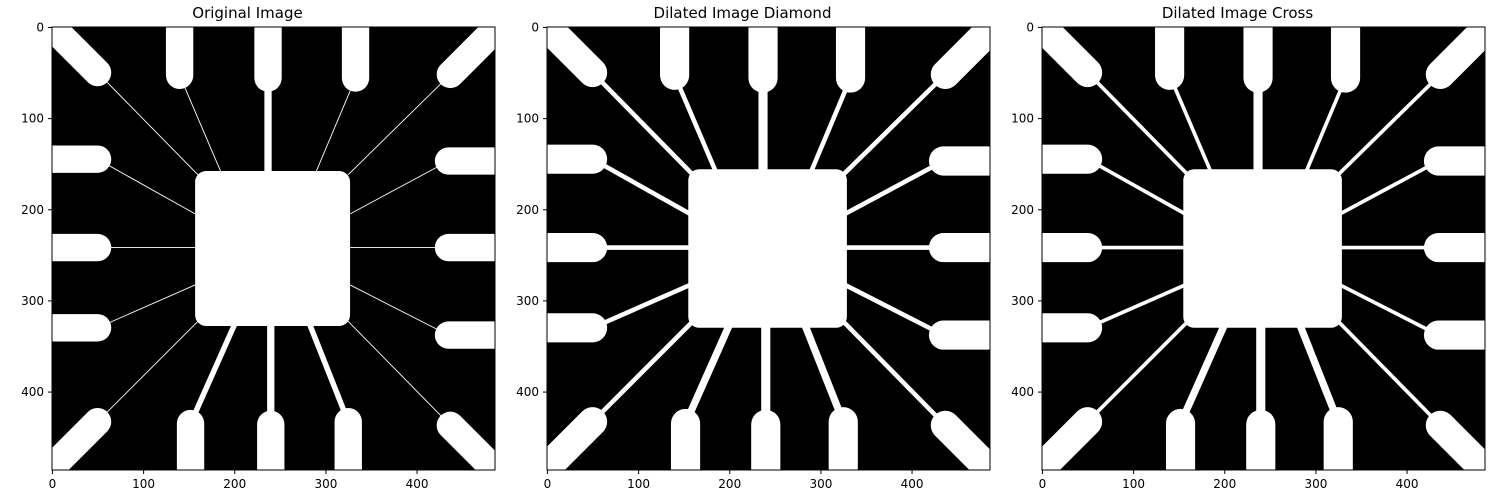 The height and width of the screenshot is (500, 1500). What do you see at coordinates (247, 13) in the screenshot?
I see `panel-title: Original Image` at bounding box center [247, 13].